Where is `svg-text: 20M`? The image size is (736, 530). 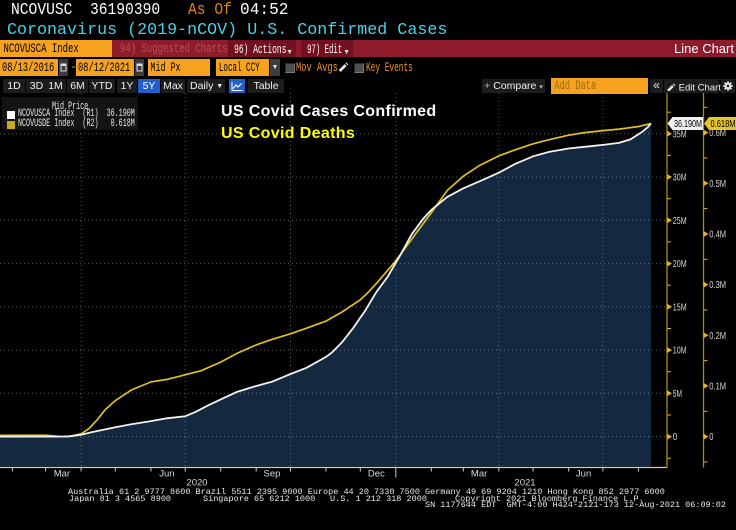
svg-text: 20M is located at coordinates (680, 264).